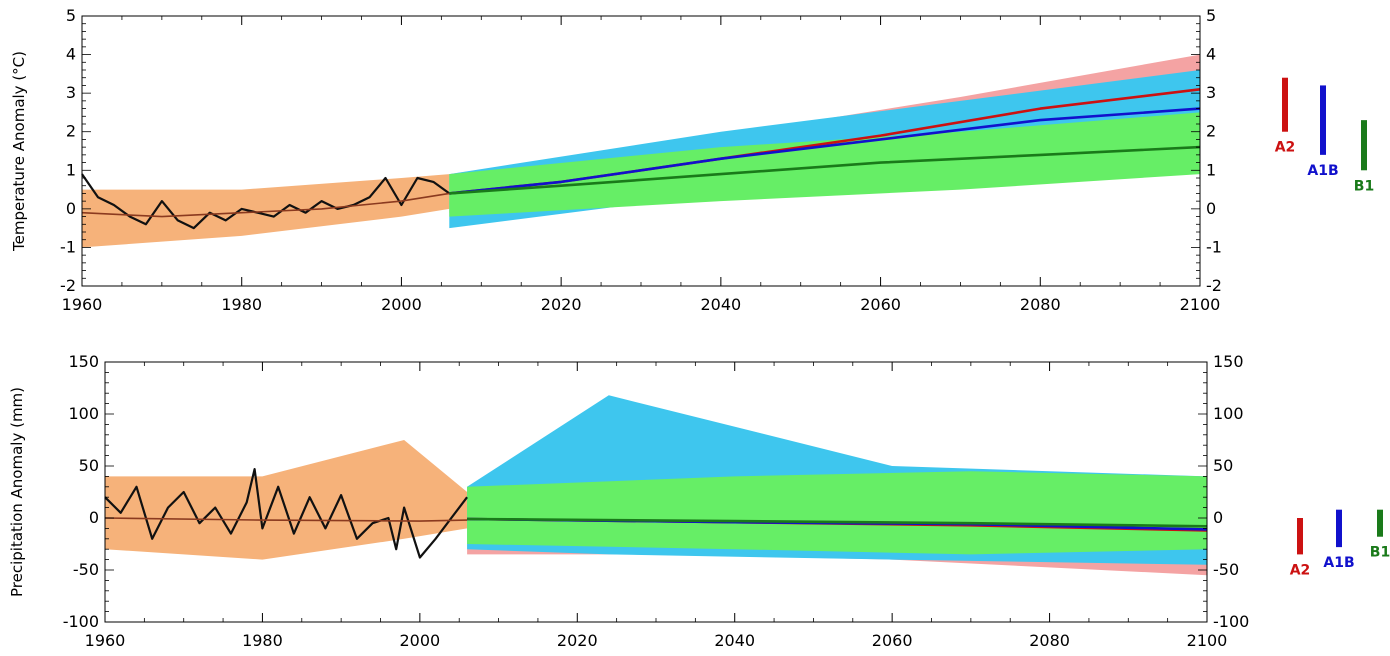 Image resolution: width=1390 pixels, height=656 pixels. Describe the element at coordinates (1231, 621) in the screenshot. I see `y-tick-label-right: -100` at that location.